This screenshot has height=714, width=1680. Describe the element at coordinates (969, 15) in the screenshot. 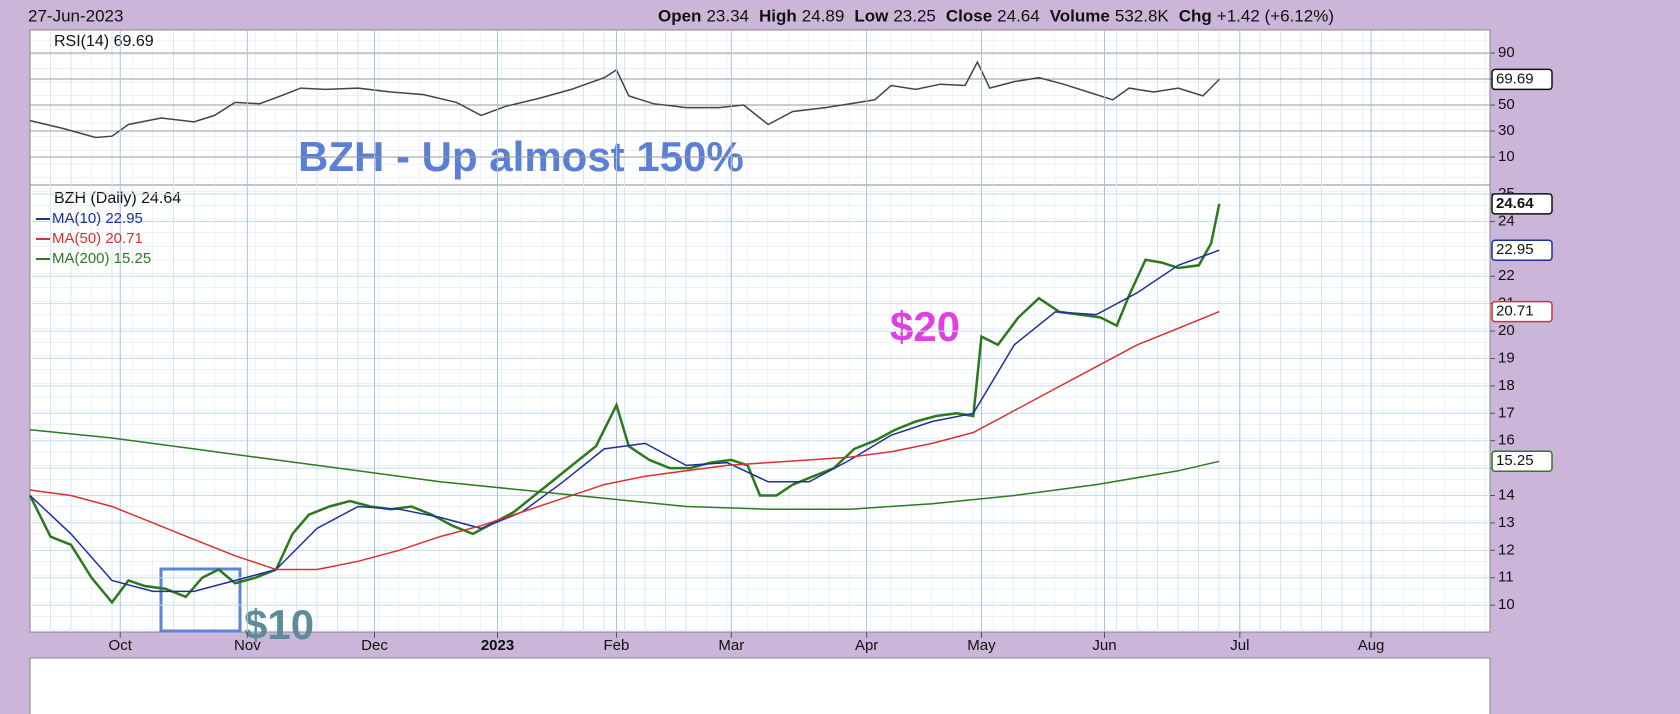

I see `header-label: Close` at that location.